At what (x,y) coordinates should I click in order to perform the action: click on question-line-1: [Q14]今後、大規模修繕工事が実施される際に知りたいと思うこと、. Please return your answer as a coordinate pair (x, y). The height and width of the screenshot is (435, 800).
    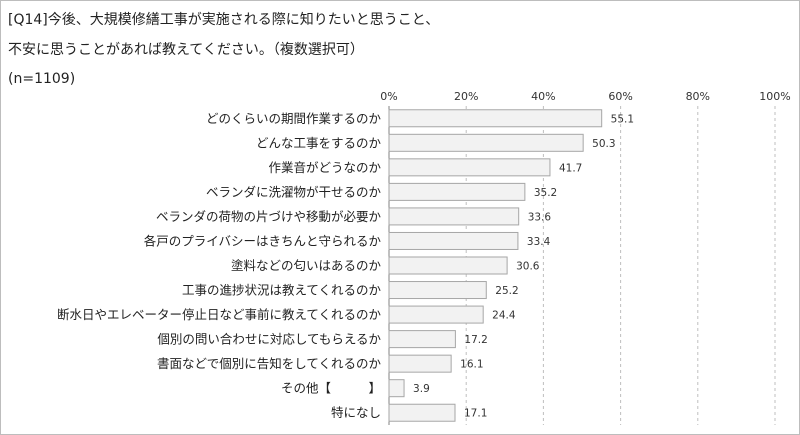
    Looking at the image, I should click on (224, 20).